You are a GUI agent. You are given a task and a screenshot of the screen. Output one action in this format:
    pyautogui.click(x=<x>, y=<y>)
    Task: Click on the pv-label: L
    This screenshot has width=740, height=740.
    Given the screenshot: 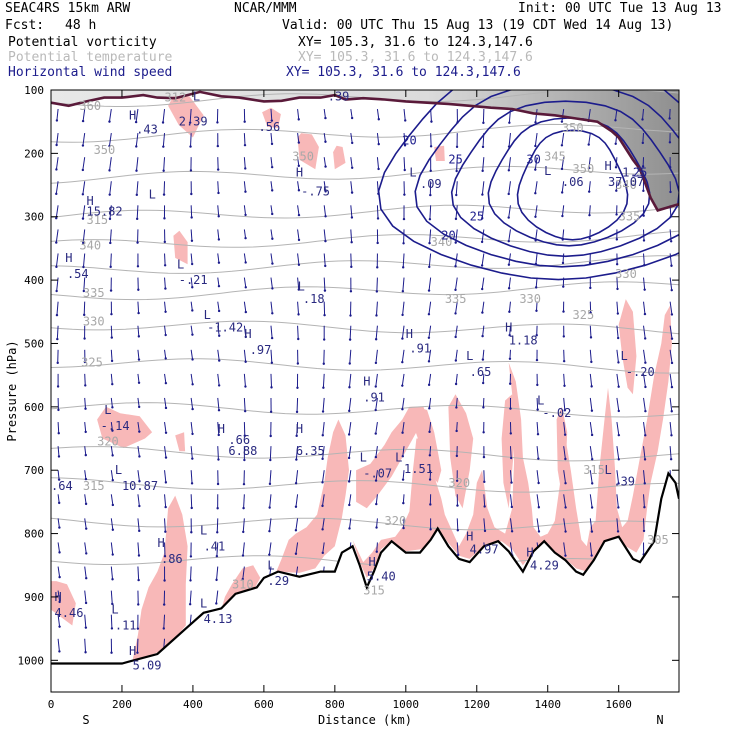 What is the action you would take?
    pyautogui.click(x=203, y=530)
    